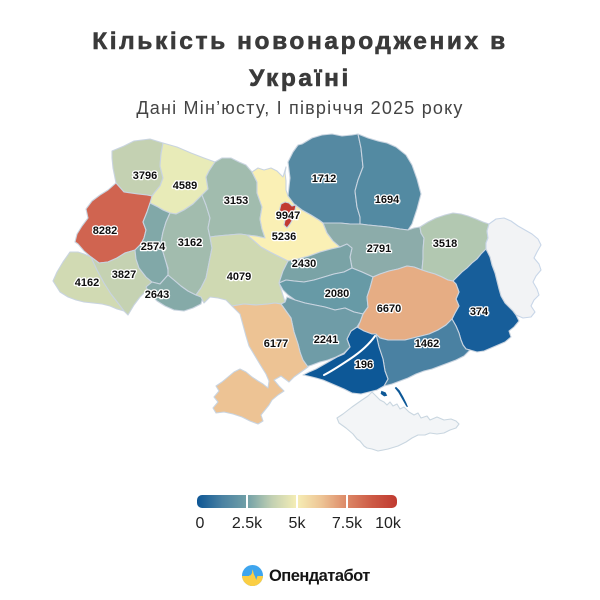  Describe the element at coordinates (387, 200) in the screenshot. I see `svg-text: 1694` at that location.